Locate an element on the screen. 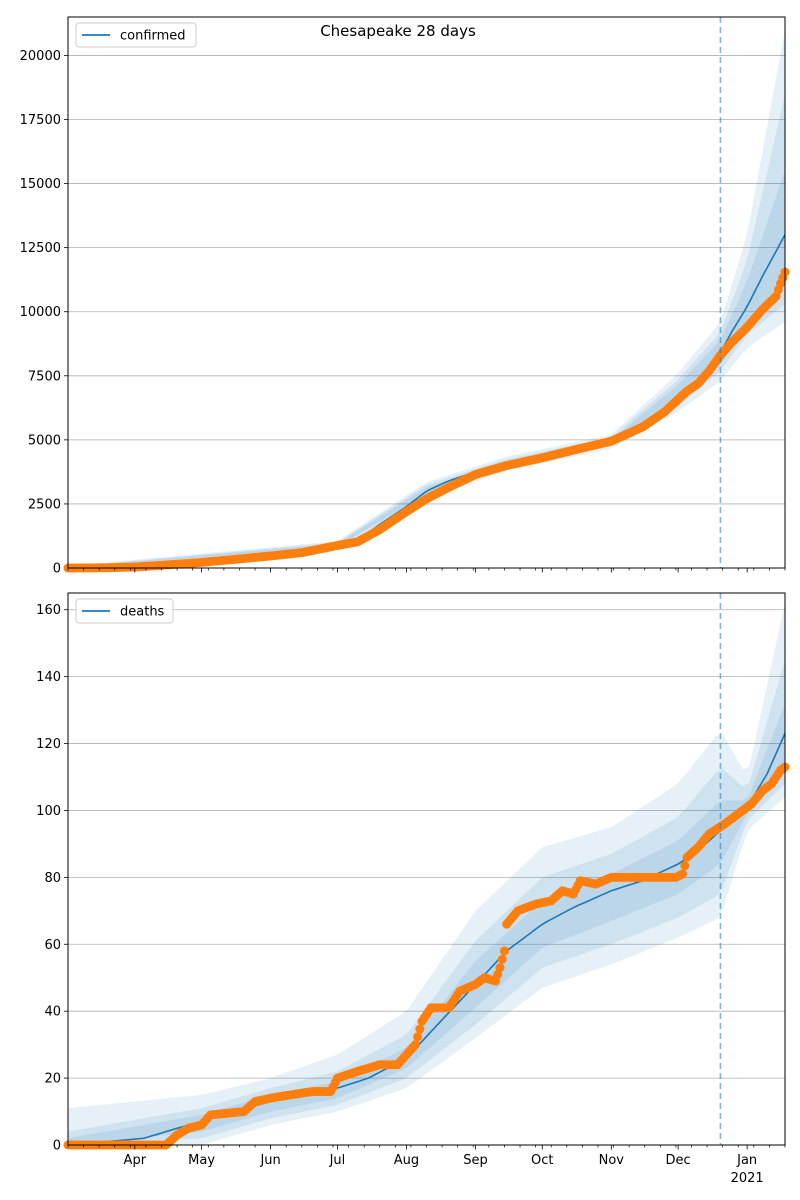  x-tick-label: Aug is located at coordinates (406, 1160).